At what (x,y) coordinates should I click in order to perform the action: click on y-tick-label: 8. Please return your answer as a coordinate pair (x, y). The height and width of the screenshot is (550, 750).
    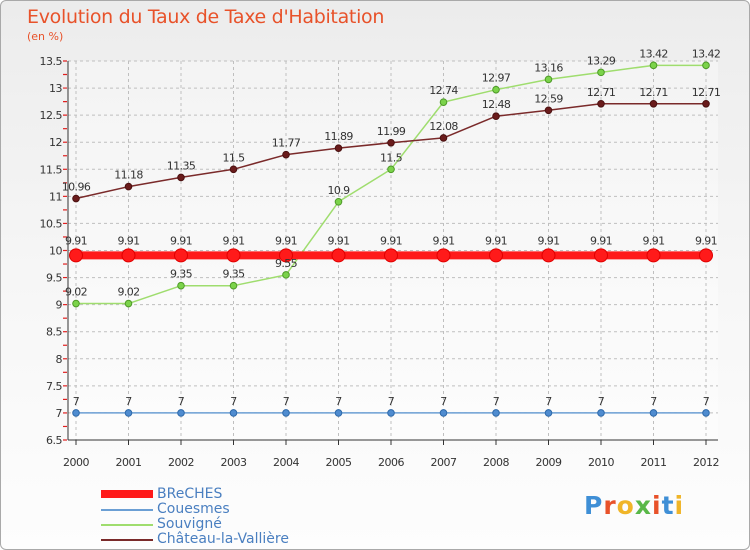
    Looking at the image, I should click on (59, 359).